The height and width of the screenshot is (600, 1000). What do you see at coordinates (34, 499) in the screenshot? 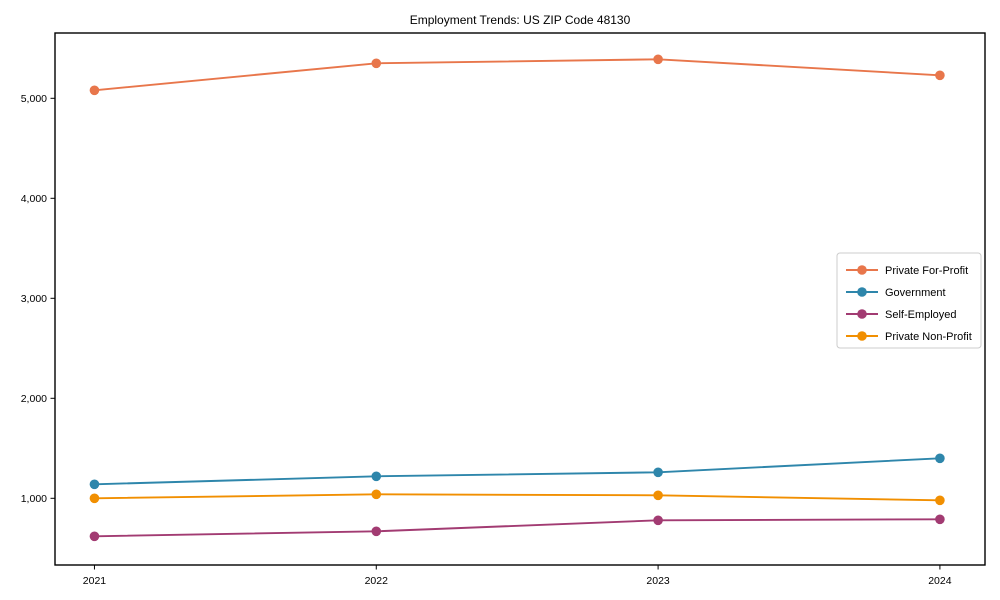
I see `y-tick-label: 1,000` at bounding box center [34, 499].